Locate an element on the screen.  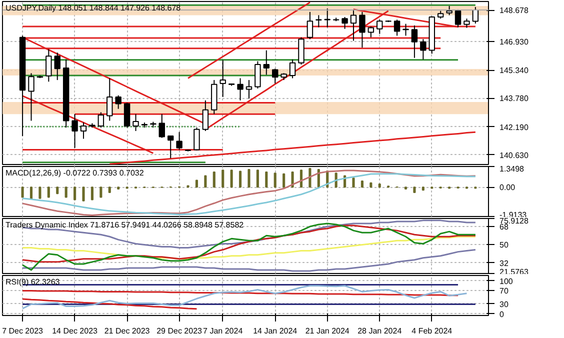
y-tick-label: 142.190 is located at coordinates (514, 127).